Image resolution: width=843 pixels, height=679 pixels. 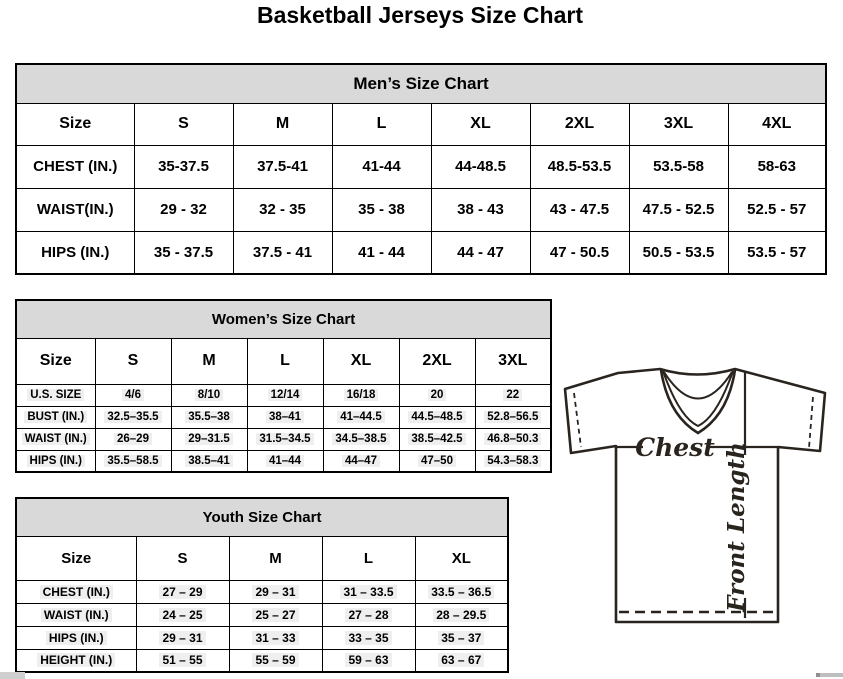 What do you see at coordinates (209, 395) in the screenshot?
I see `size-value-cell: 8/10` at bounding box center [209, 395].